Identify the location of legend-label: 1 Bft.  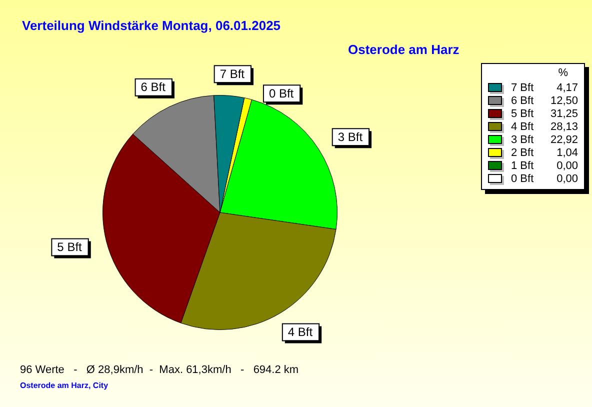
(523, 166).